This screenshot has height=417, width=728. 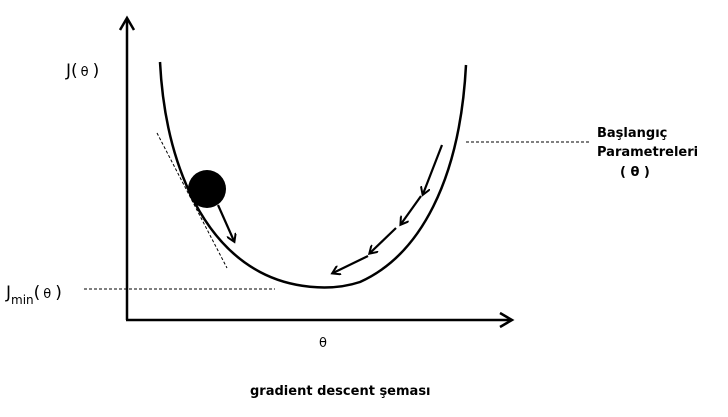 I want to click on y-axis-label: J(θ), so click(x=82, y=71).